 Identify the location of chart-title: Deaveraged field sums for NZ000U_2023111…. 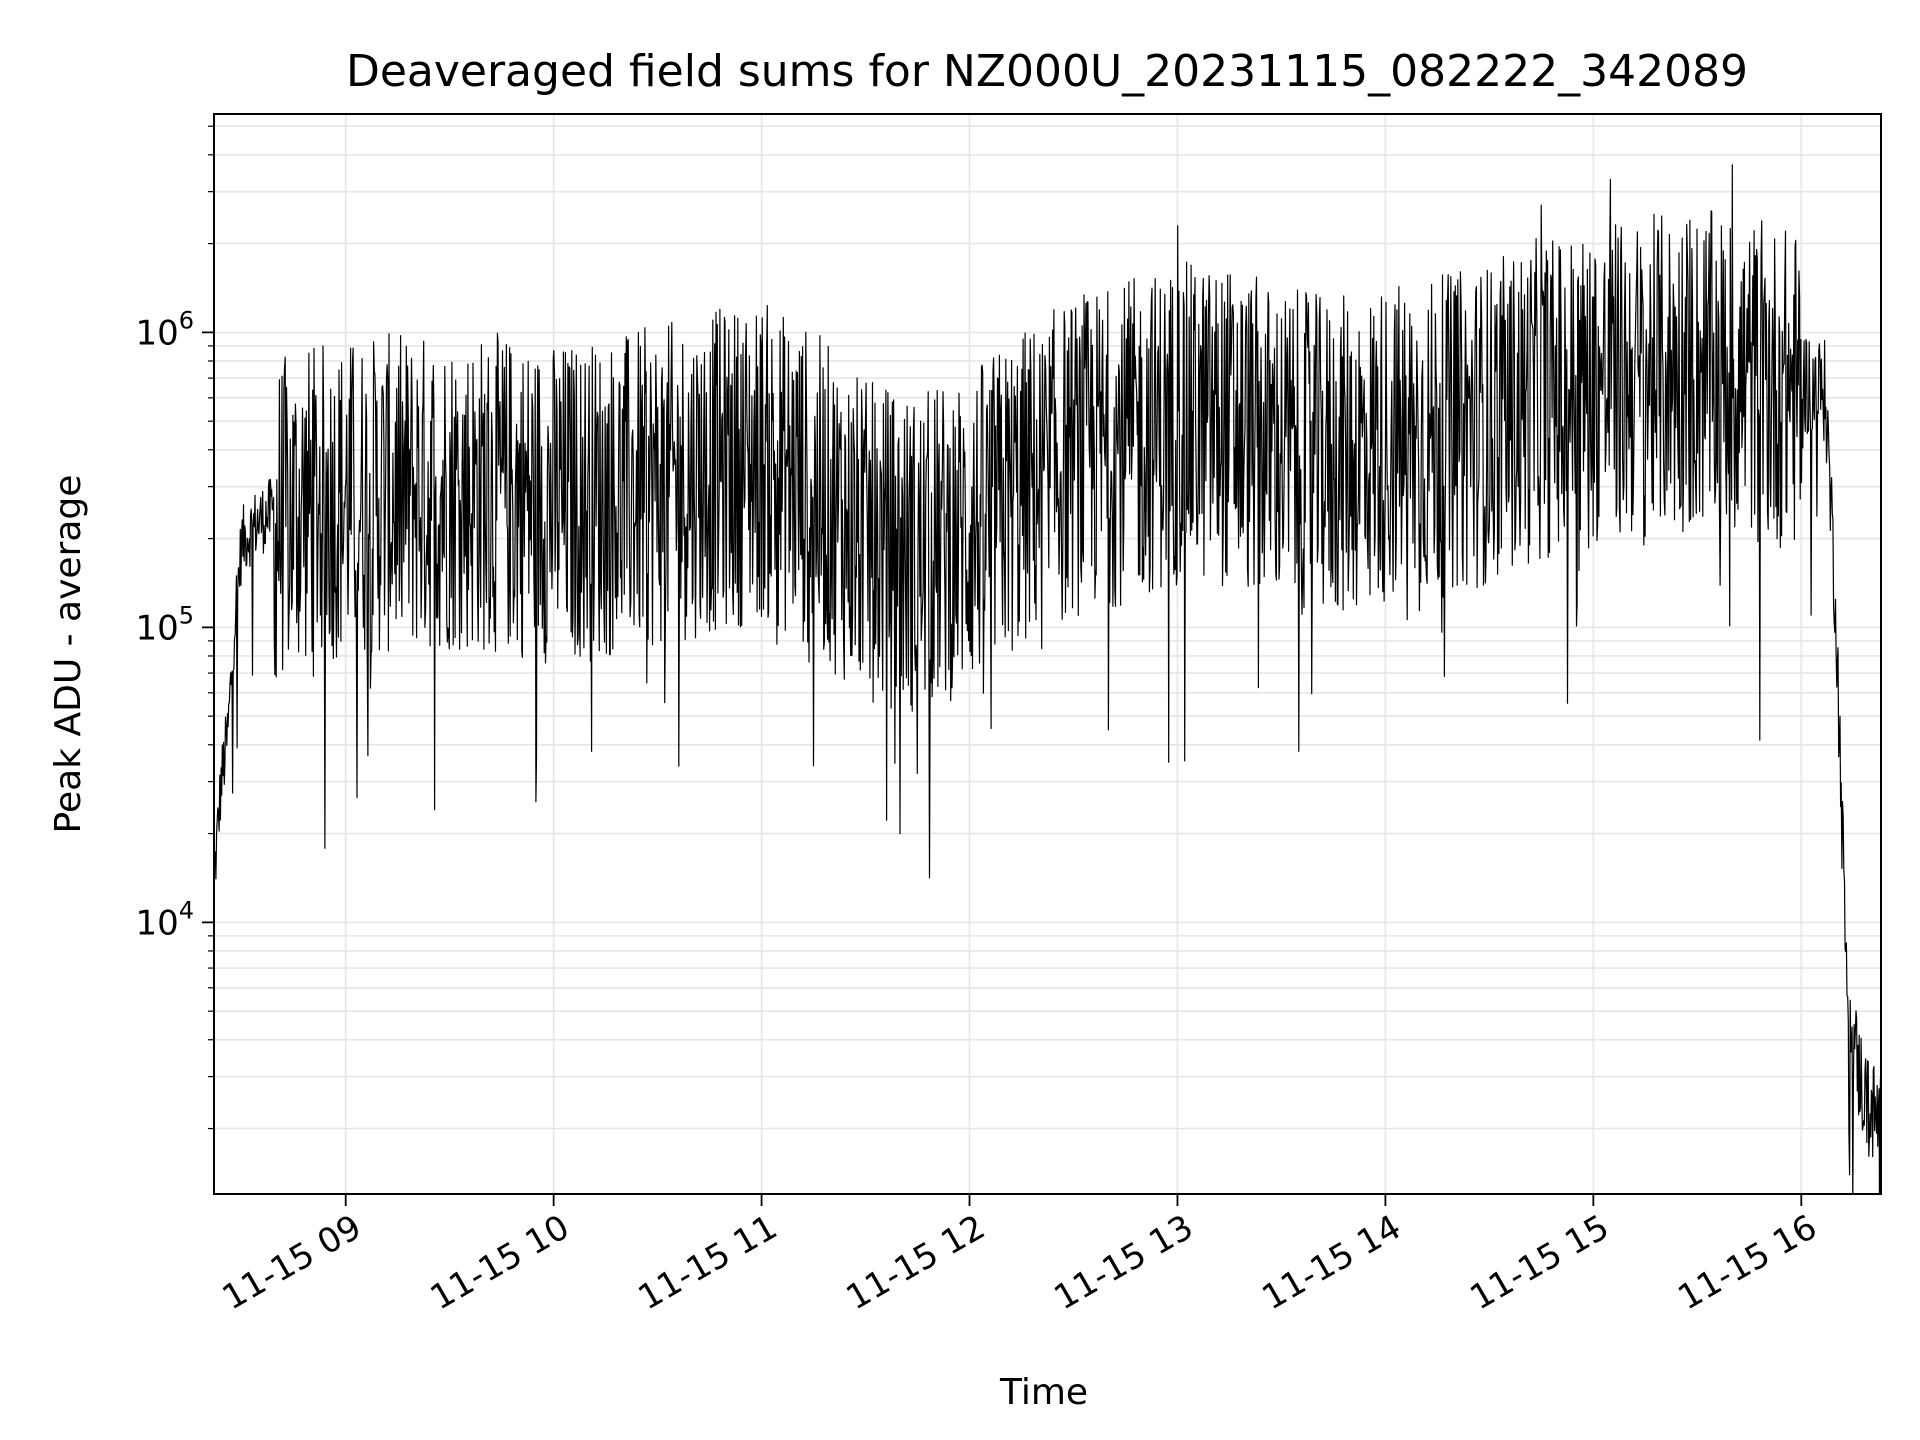
(1047, 71).